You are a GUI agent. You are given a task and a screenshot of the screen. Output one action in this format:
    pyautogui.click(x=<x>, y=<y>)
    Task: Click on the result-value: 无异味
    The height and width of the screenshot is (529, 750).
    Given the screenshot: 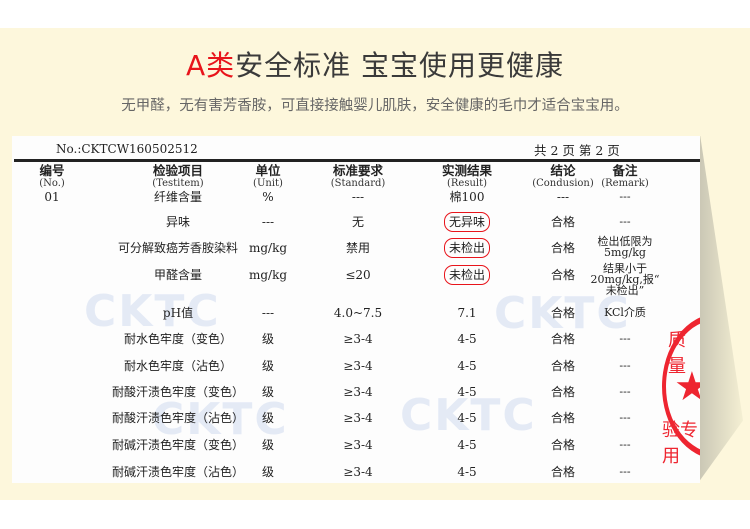 What is the action you would take?
    pyautogui.click(x=466, y=222)
    